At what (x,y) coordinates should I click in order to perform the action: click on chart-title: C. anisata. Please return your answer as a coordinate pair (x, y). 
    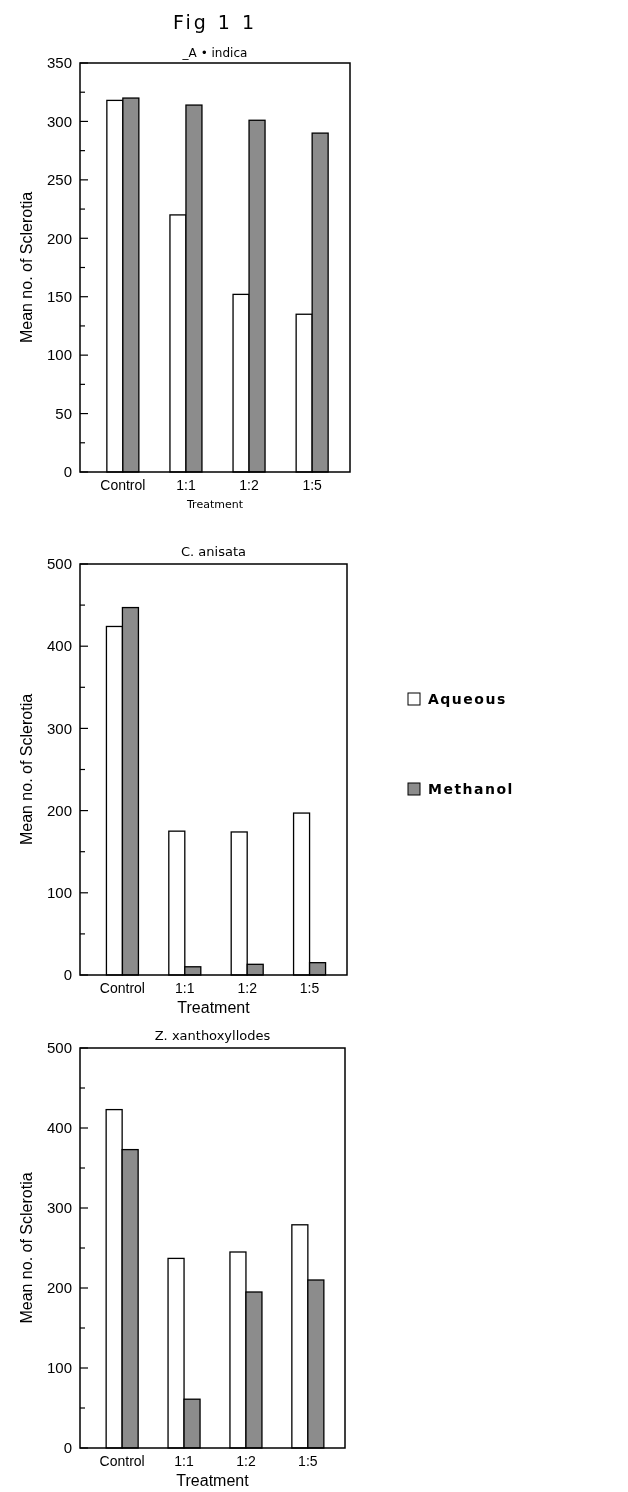
    Looking at the image, I should click on (213, 551).